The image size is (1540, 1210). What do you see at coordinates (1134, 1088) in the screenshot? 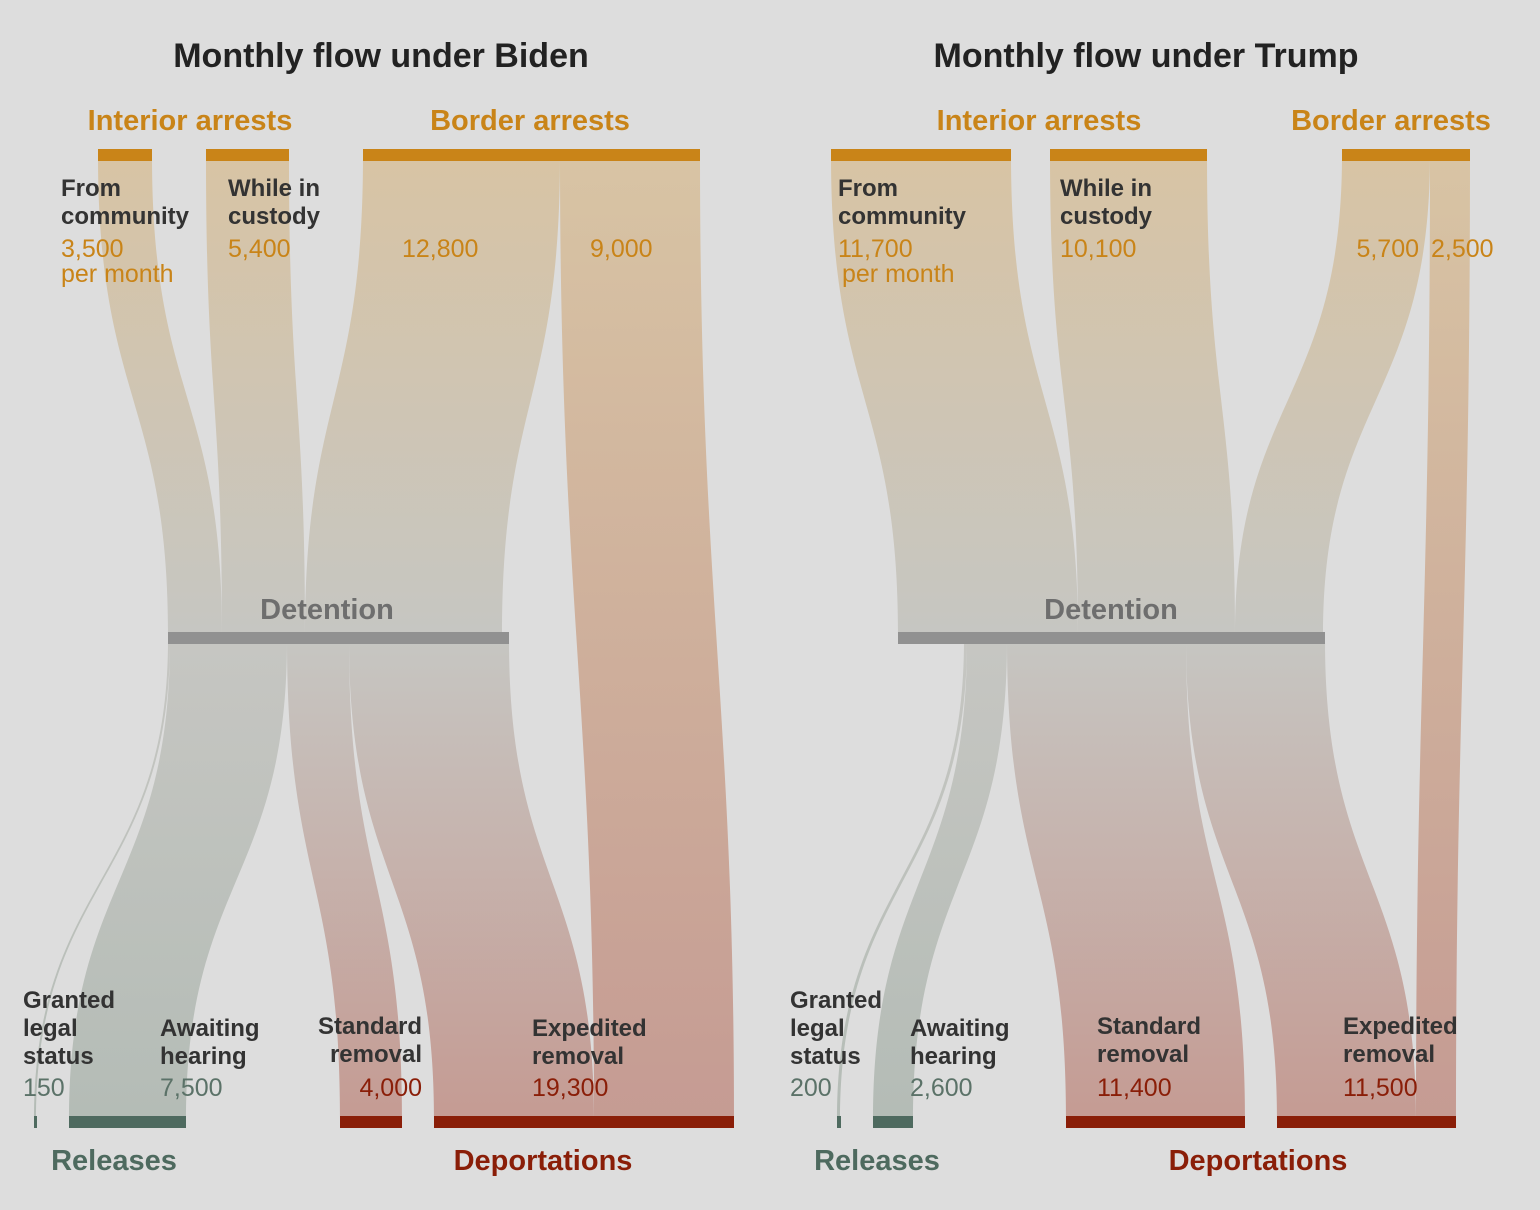
I see `value-label: 11,400` at bounding box center [1134, 1088].